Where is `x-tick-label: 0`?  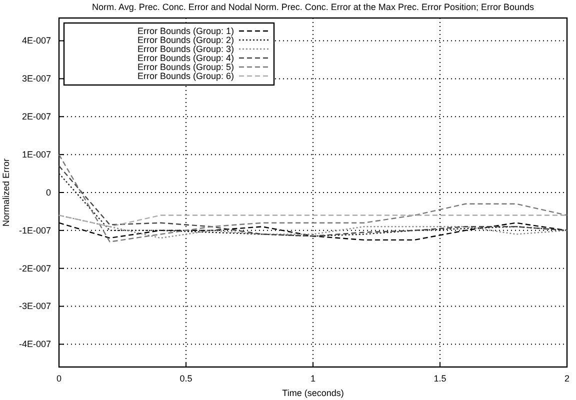
x-tick-label: 0 is located at coordinates (59, 378).